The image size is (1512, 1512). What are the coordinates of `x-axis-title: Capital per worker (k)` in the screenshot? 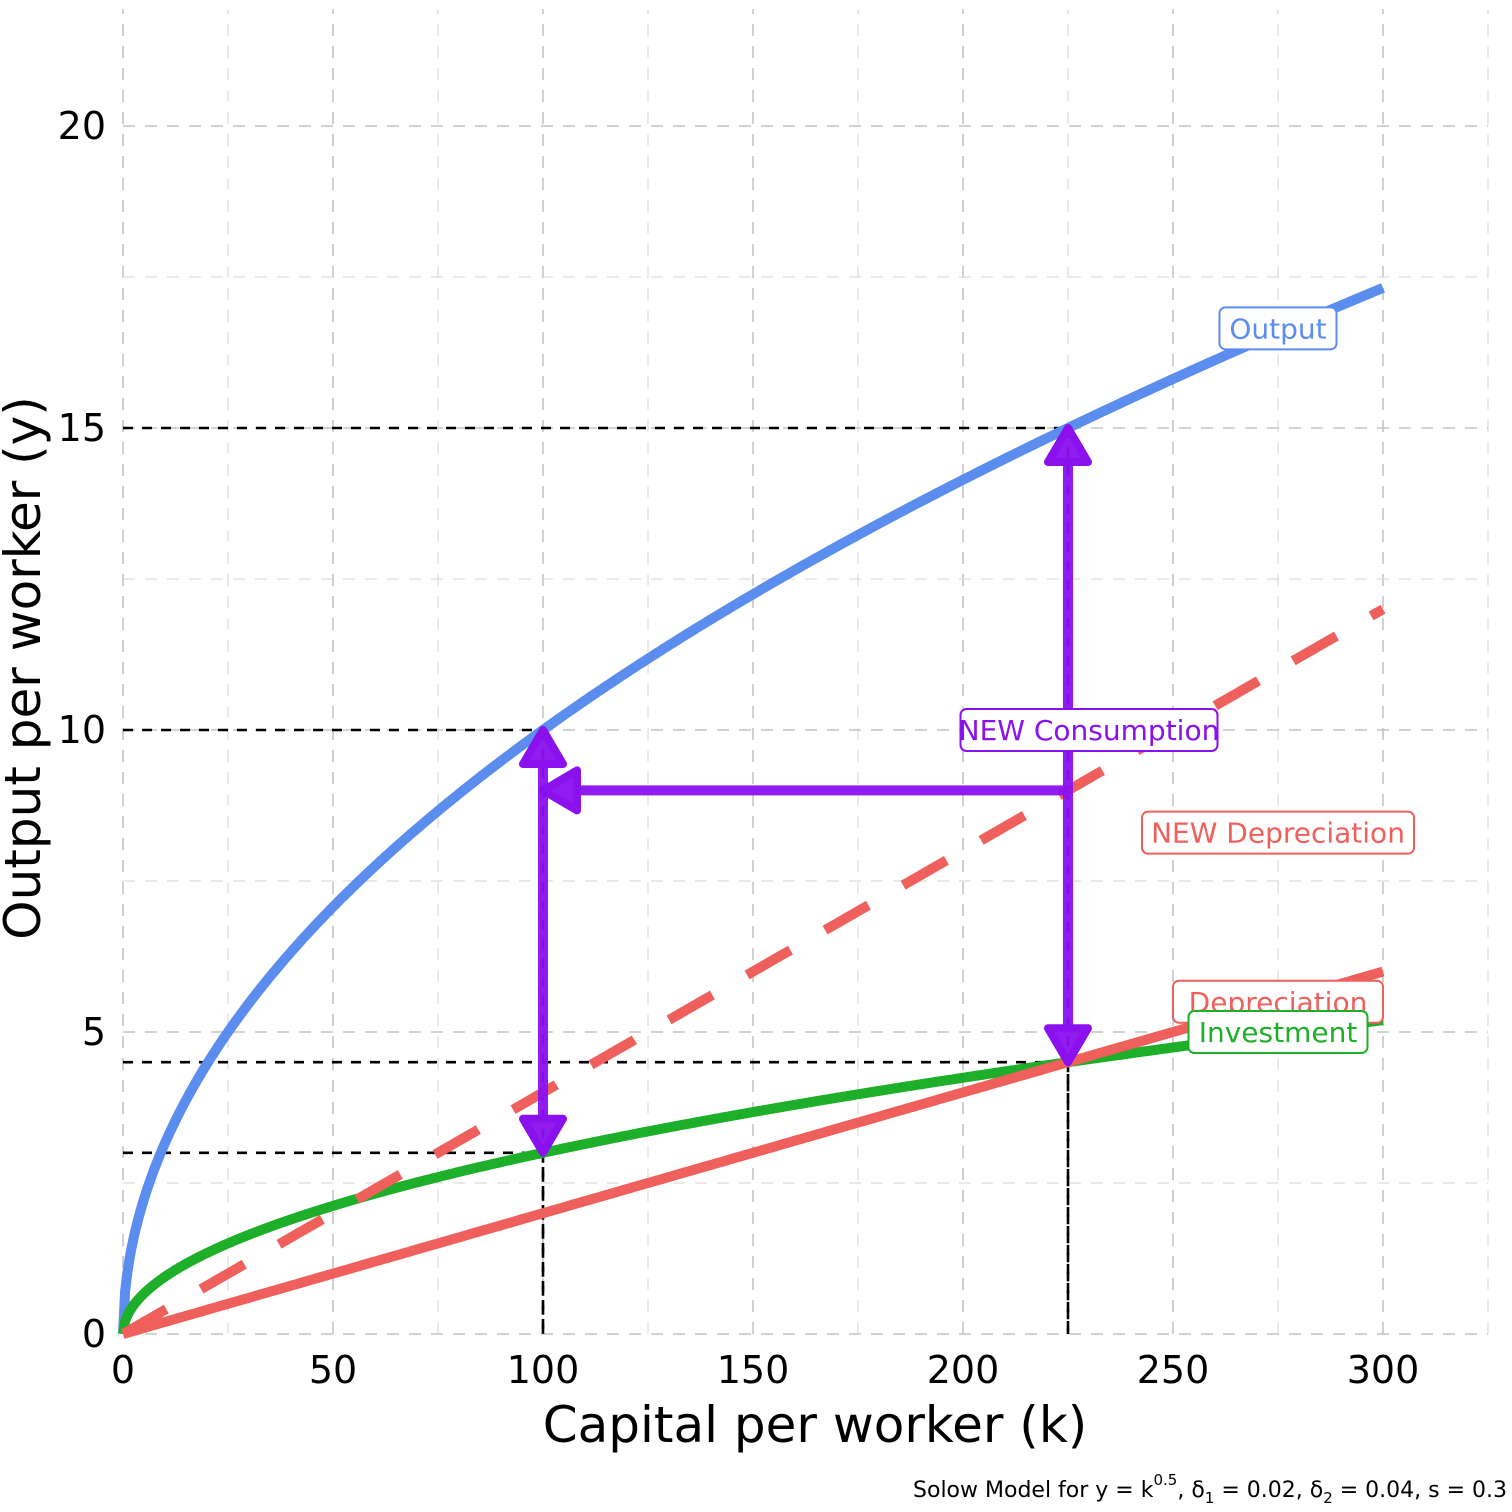 It's located at (815, 1425).